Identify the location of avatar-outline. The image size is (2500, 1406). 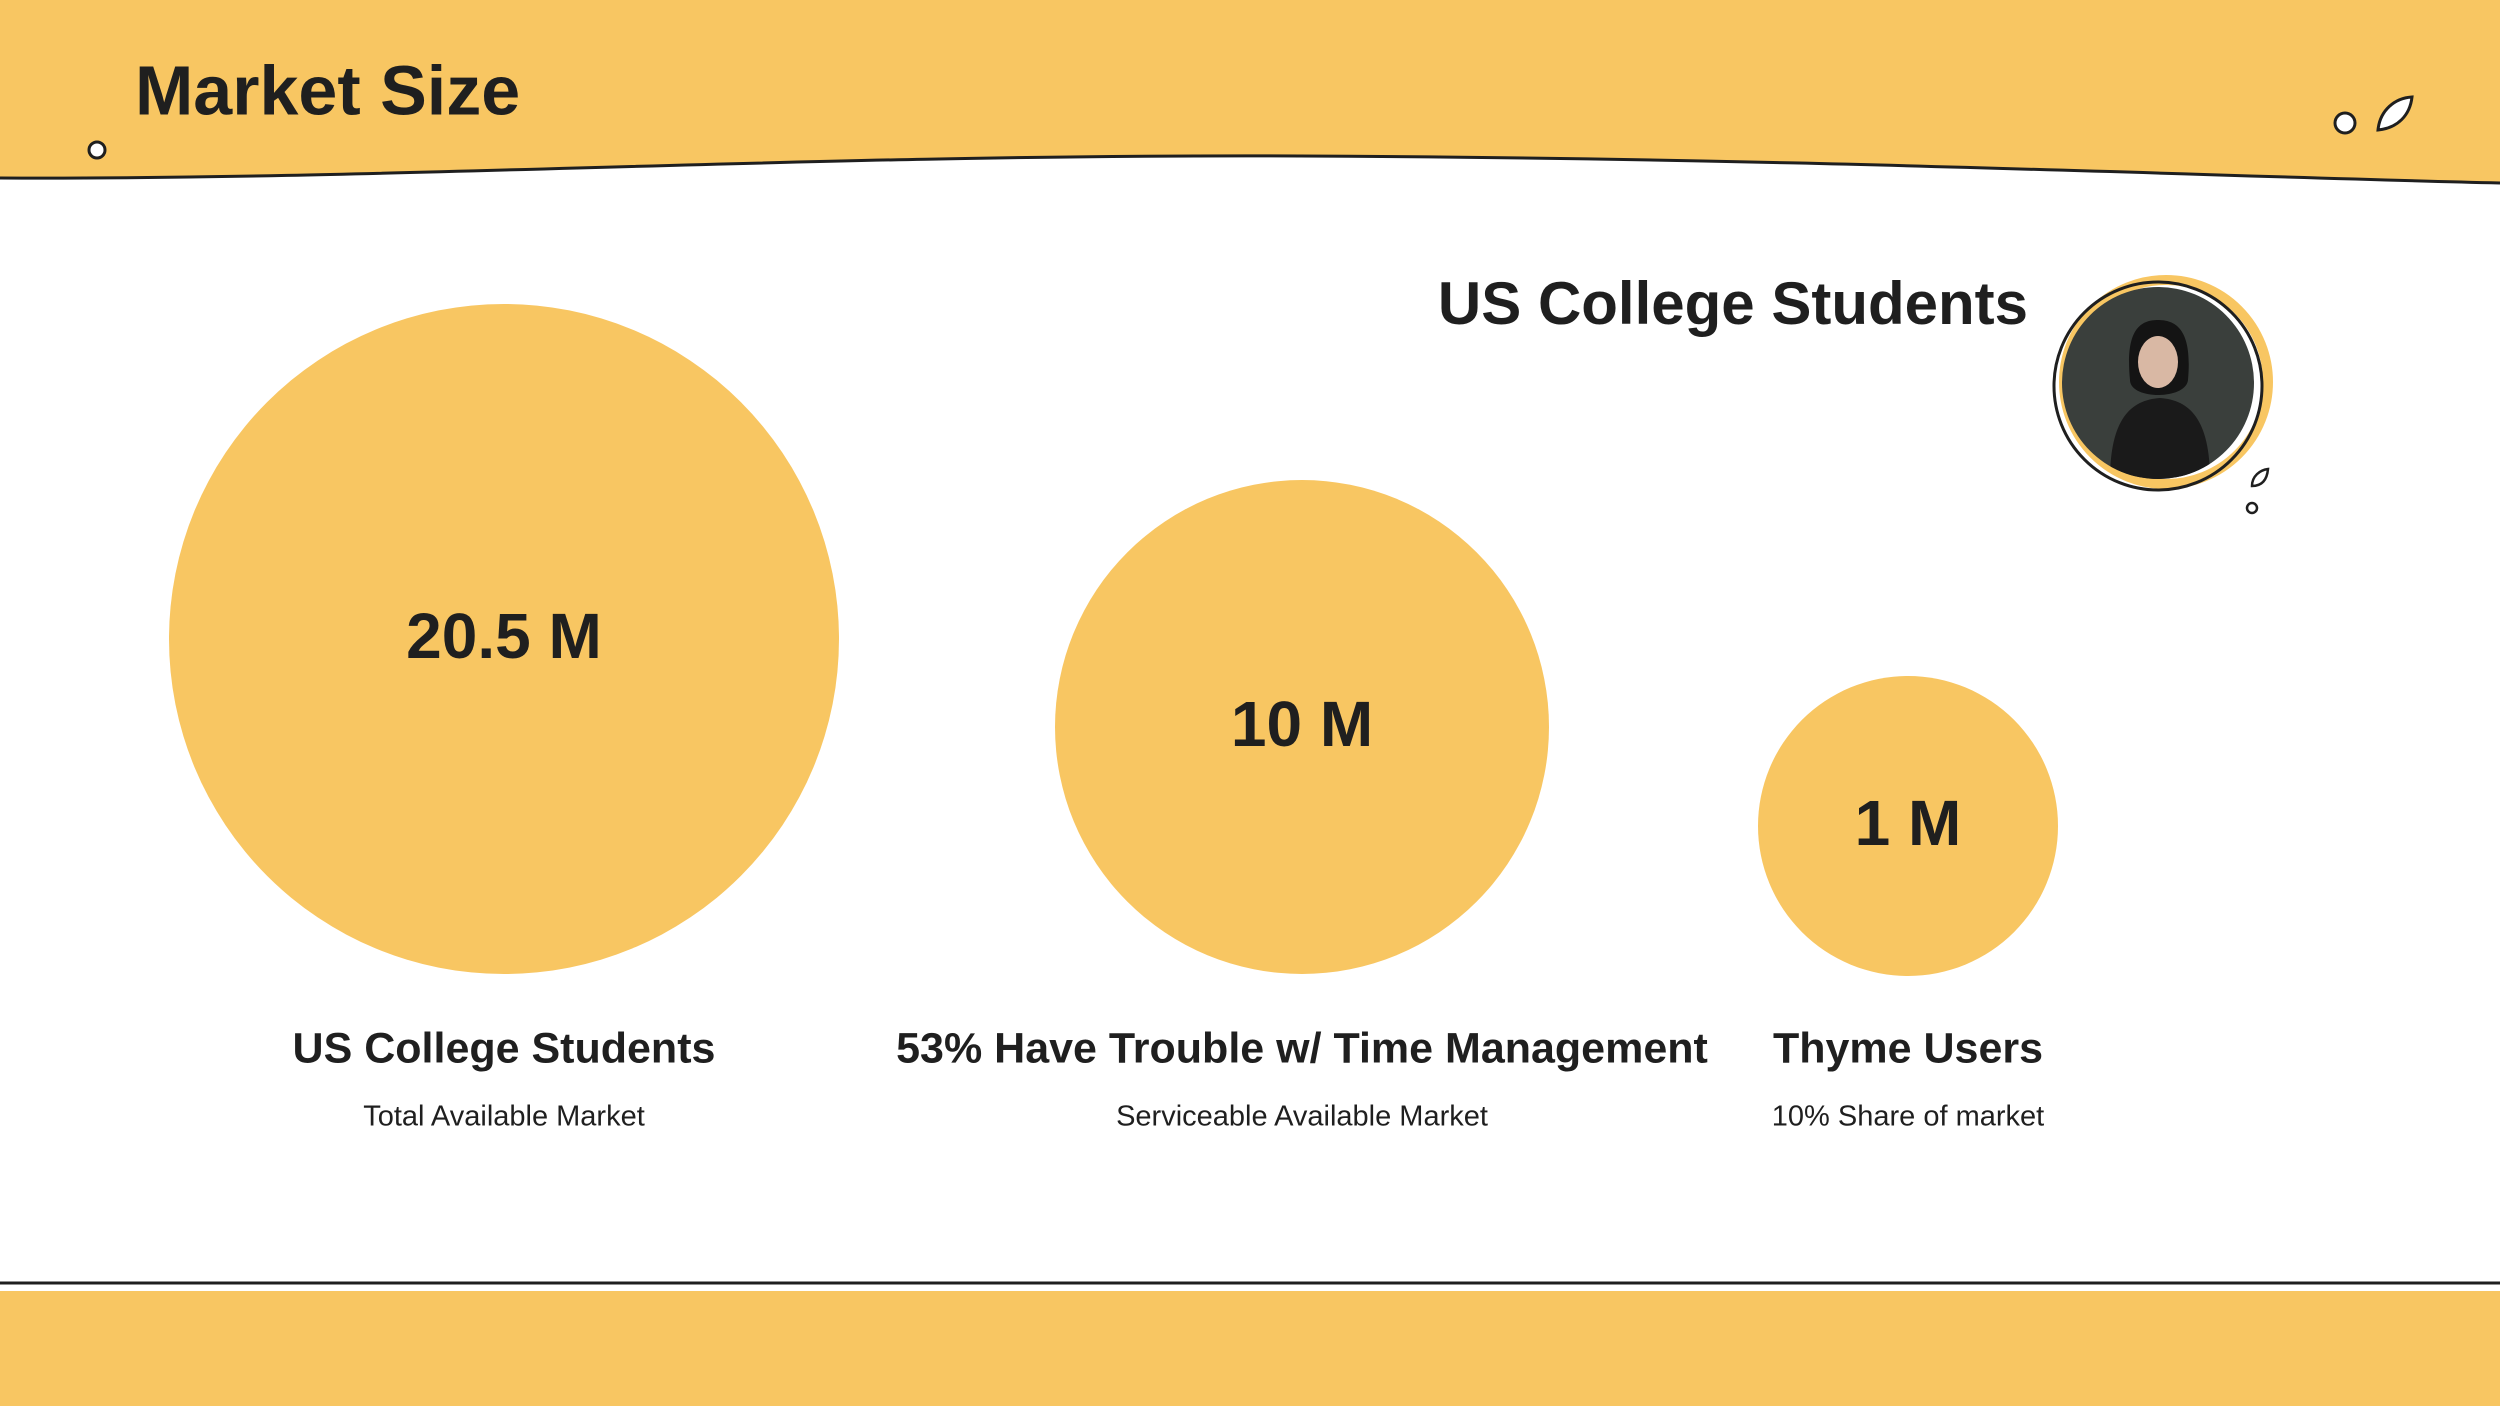
(2158, 386).